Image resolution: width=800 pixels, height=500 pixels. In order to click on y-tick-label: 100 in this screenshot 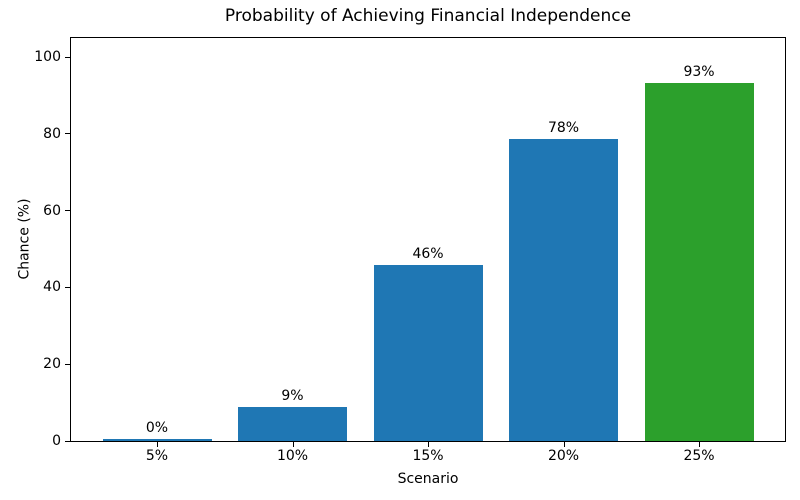, I will do `click(47, 57)`.